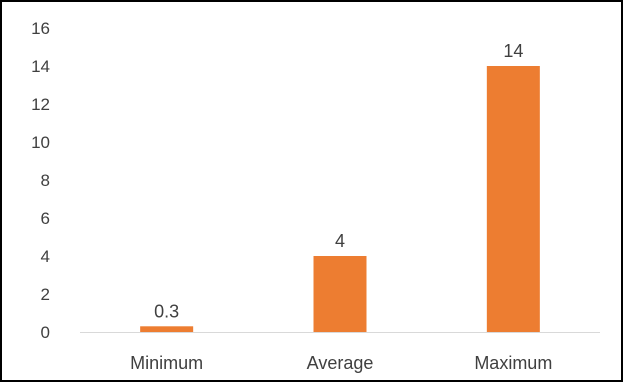 The height and width of the screenshot is (382, 623). What do you see at coordinates (45, 294) in the screenshot?
I see `y-tick-label: 2` at bounding box center [45, 294].